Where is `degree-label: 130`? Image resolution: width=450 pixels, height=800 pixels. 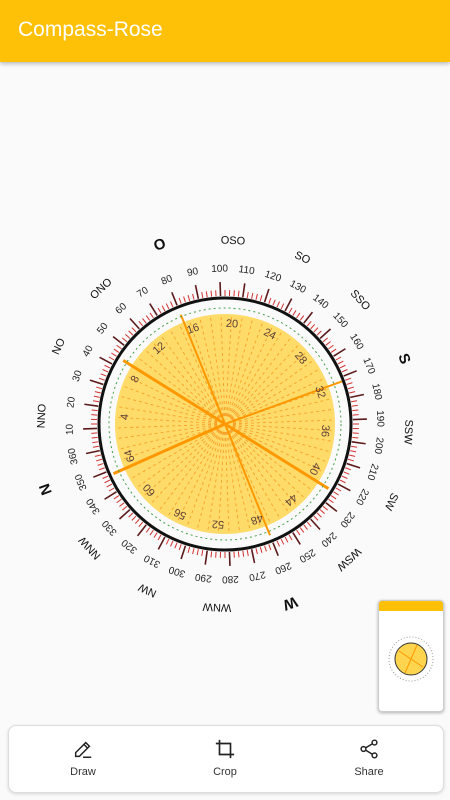
degree-label: 130 is located at coordinates (298, 287).